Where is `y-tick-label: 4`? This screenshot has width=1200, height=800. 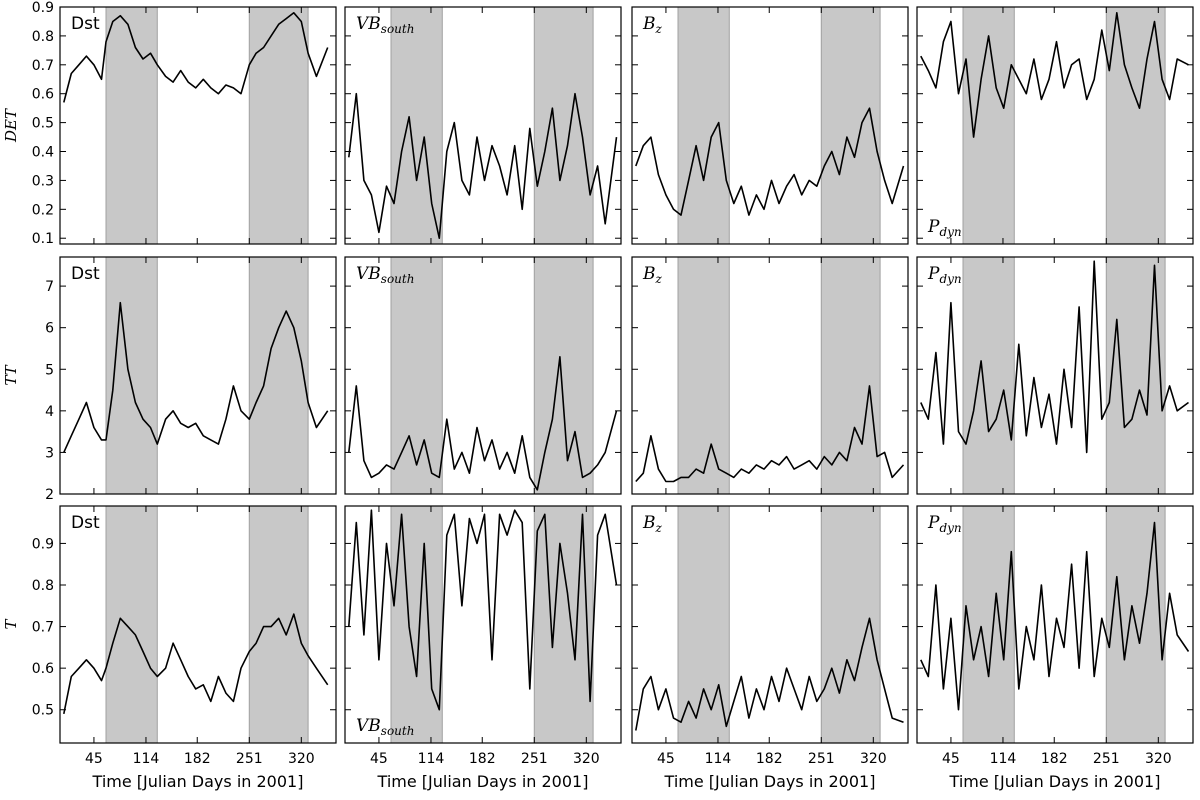
y-tick-label: 4 is located at coordinates (49, 412).